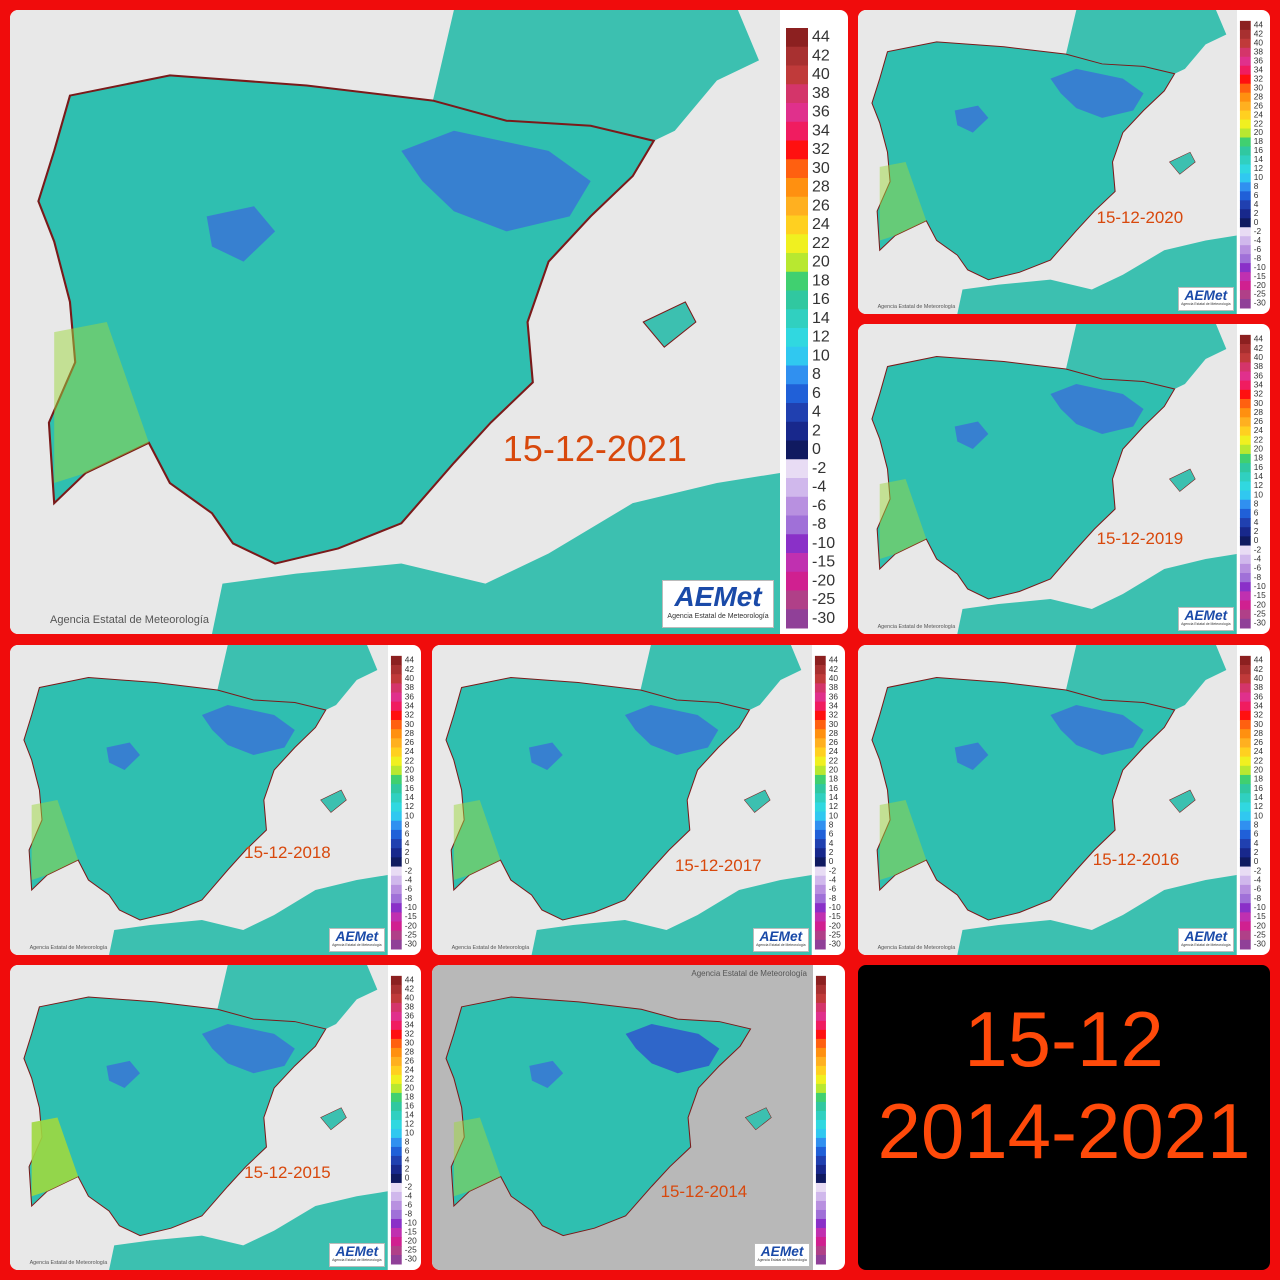 The width and height of the screenshot is (1280, 1280). What do you see at coordinates (971, 435) in the screenshot?
I see `cold-area` at bounding box center [971, 435].